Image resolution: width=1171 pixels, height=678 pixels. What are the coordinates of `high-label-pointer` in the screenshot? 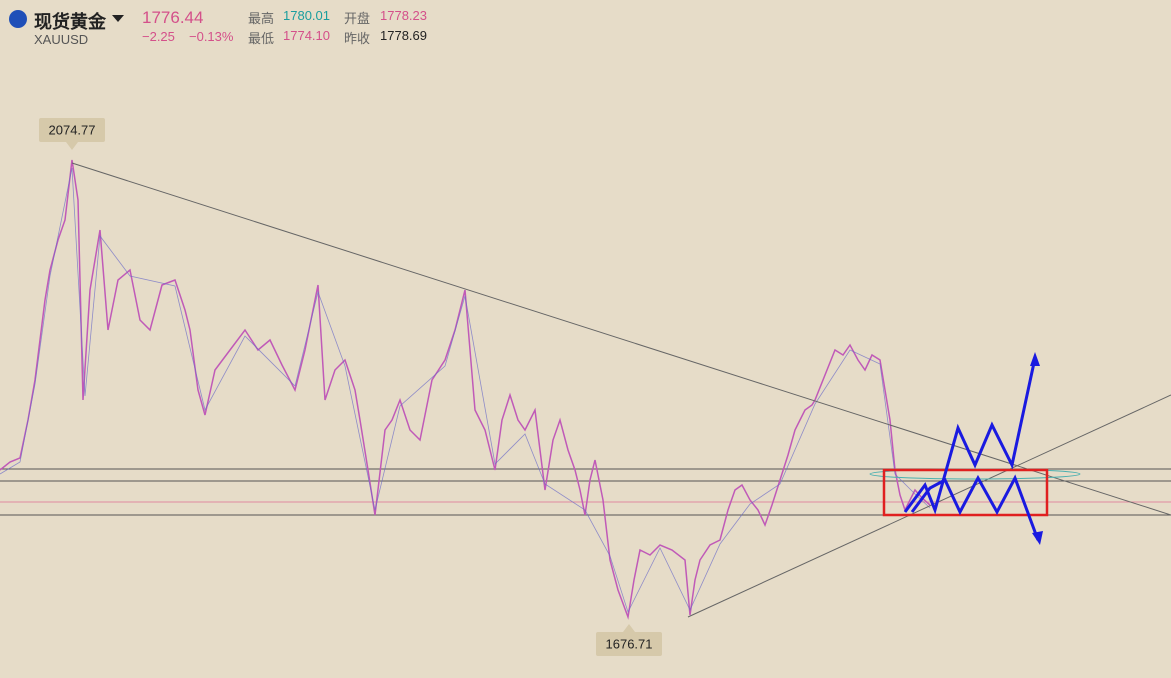 It's located at (72, 146).